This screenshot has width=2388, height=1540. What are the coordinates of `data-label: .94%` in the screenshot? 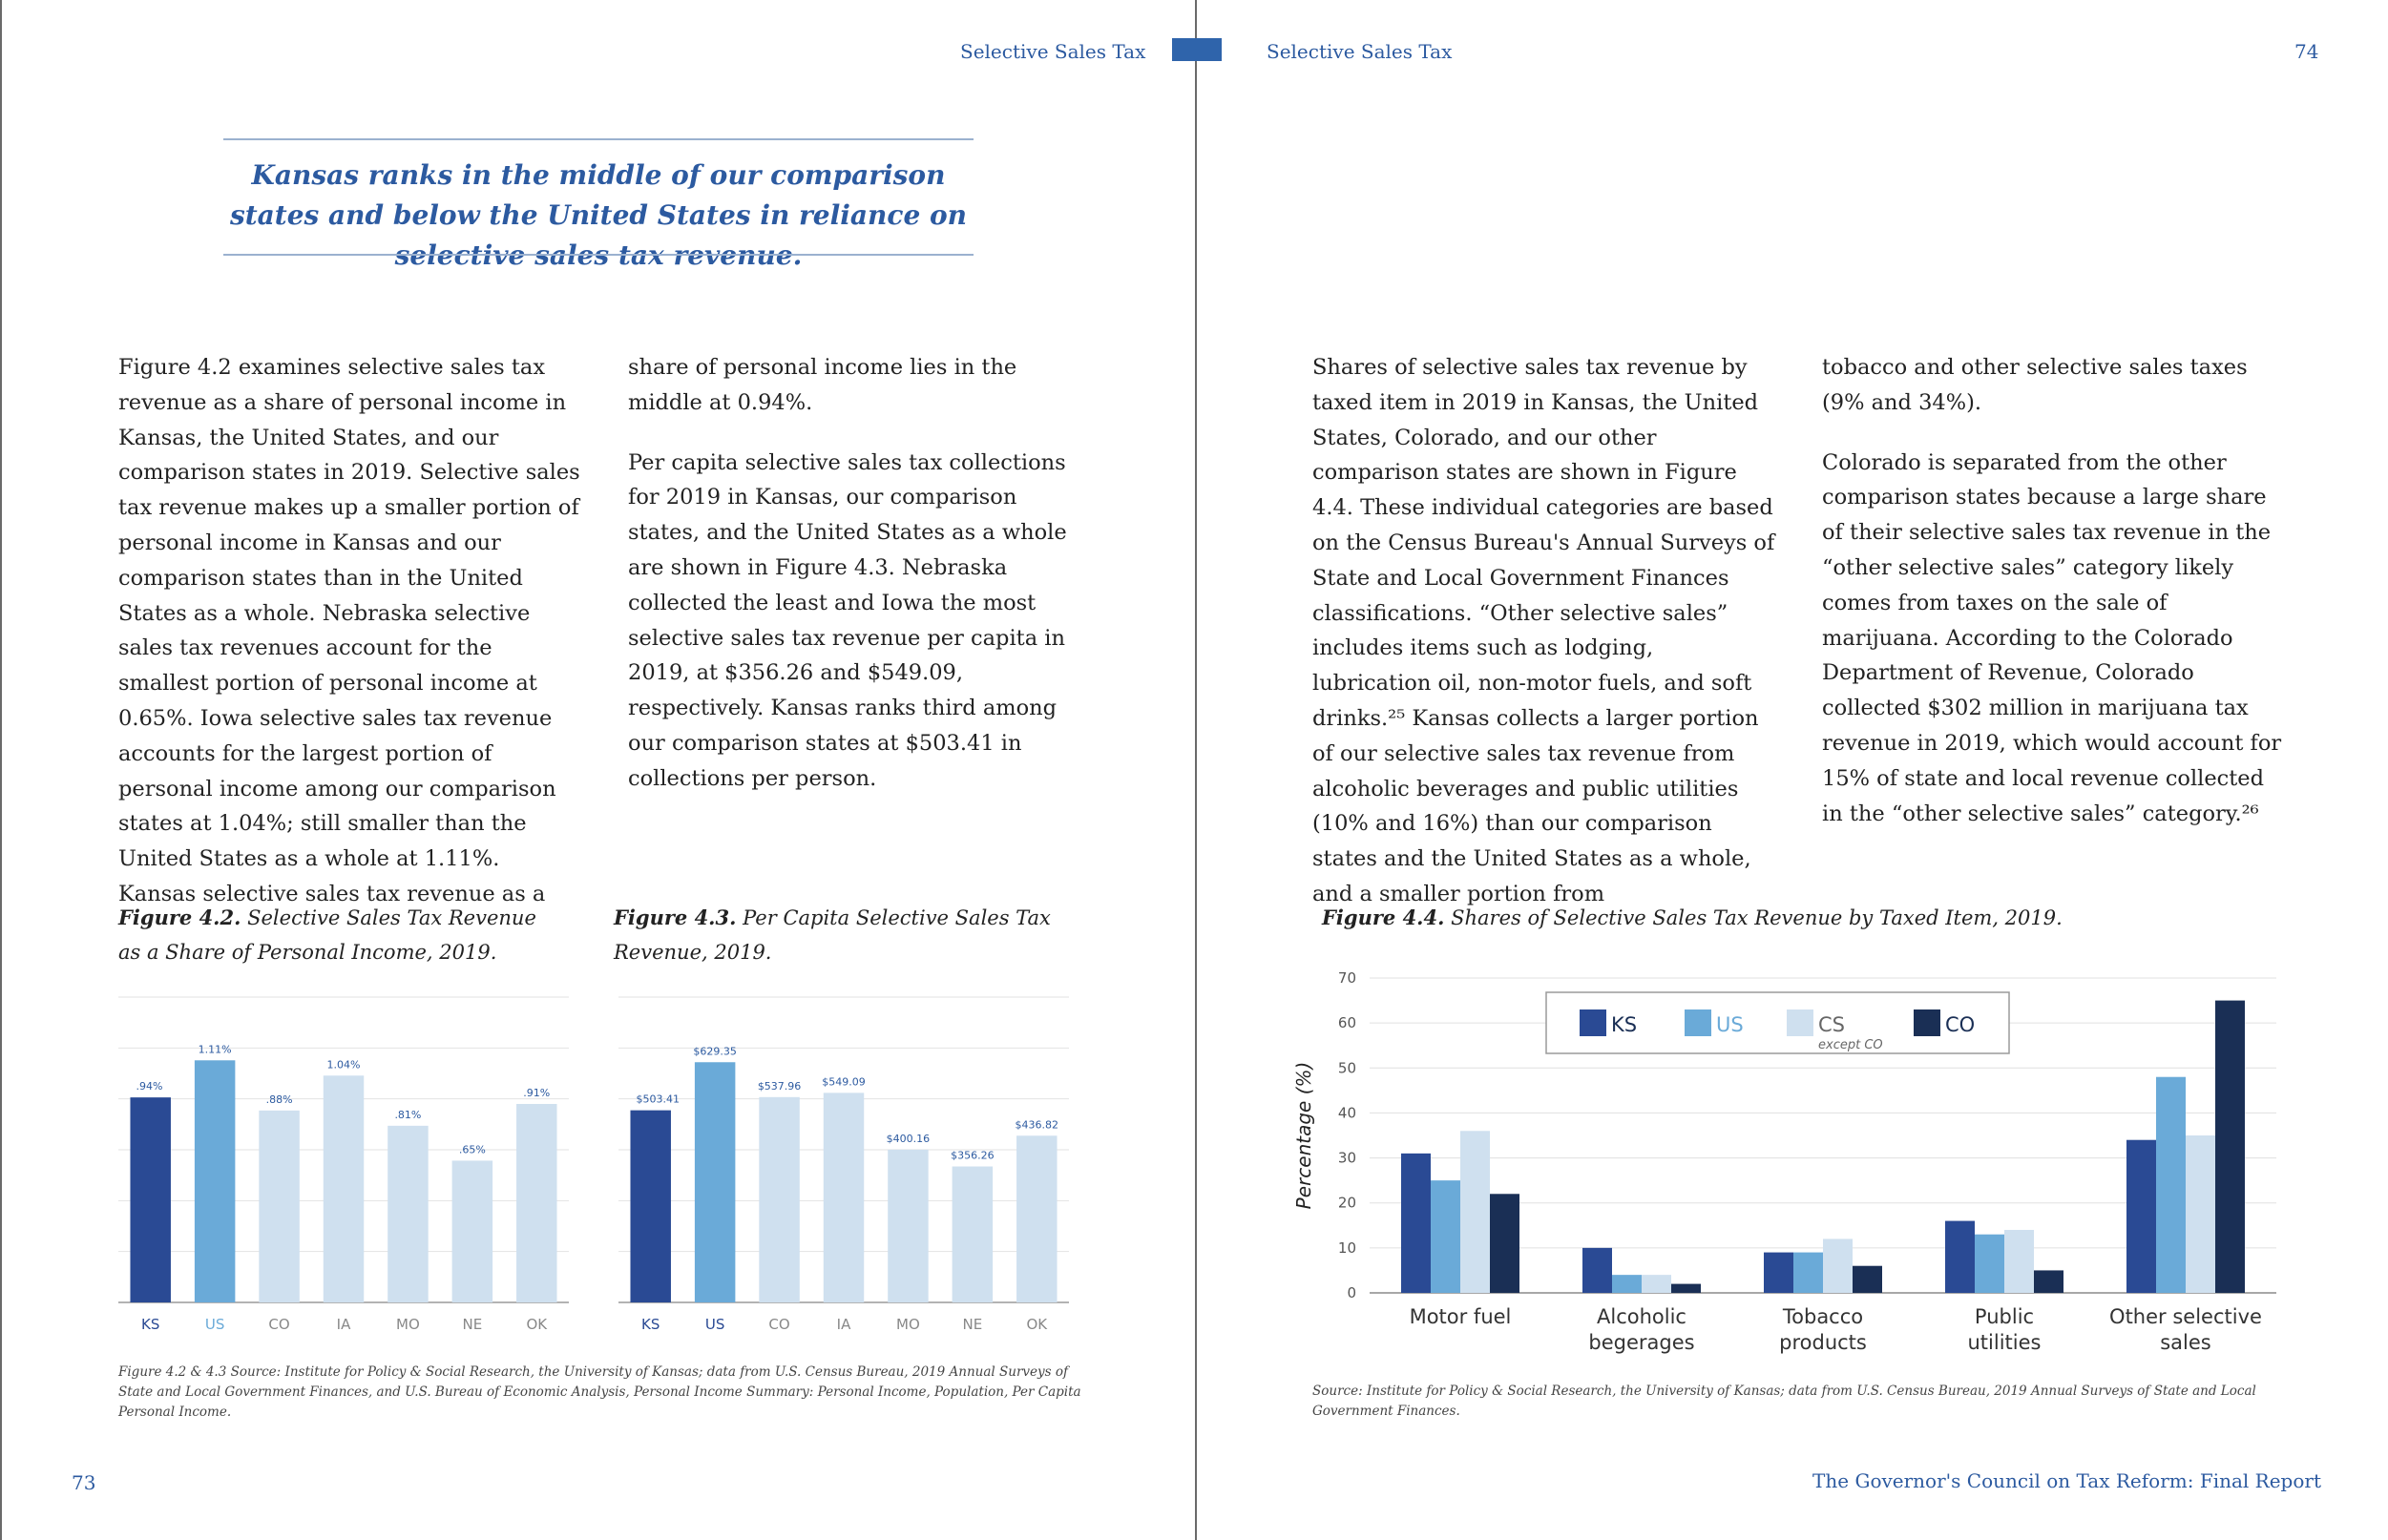 It's located at (149, 1086).